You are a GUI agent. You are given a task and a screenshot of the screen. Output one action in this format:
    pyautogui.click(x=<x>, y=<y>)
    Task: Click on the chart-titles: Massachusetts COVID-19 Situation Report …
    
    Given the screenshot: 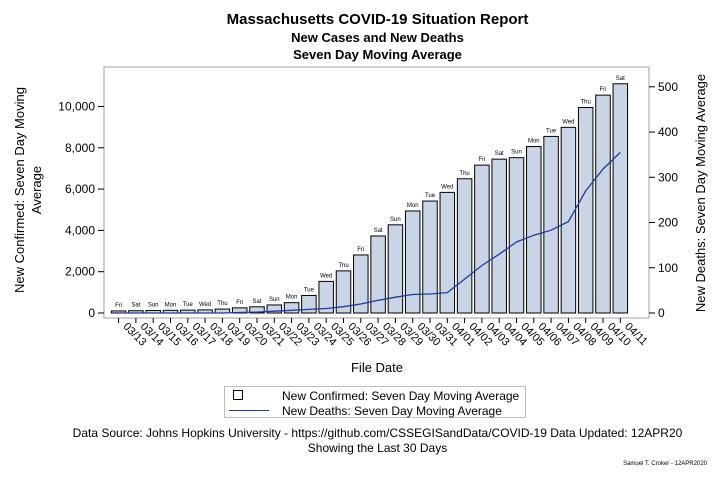 What is the action you would take?
    pyautogui.click(x=360, y=36)
    